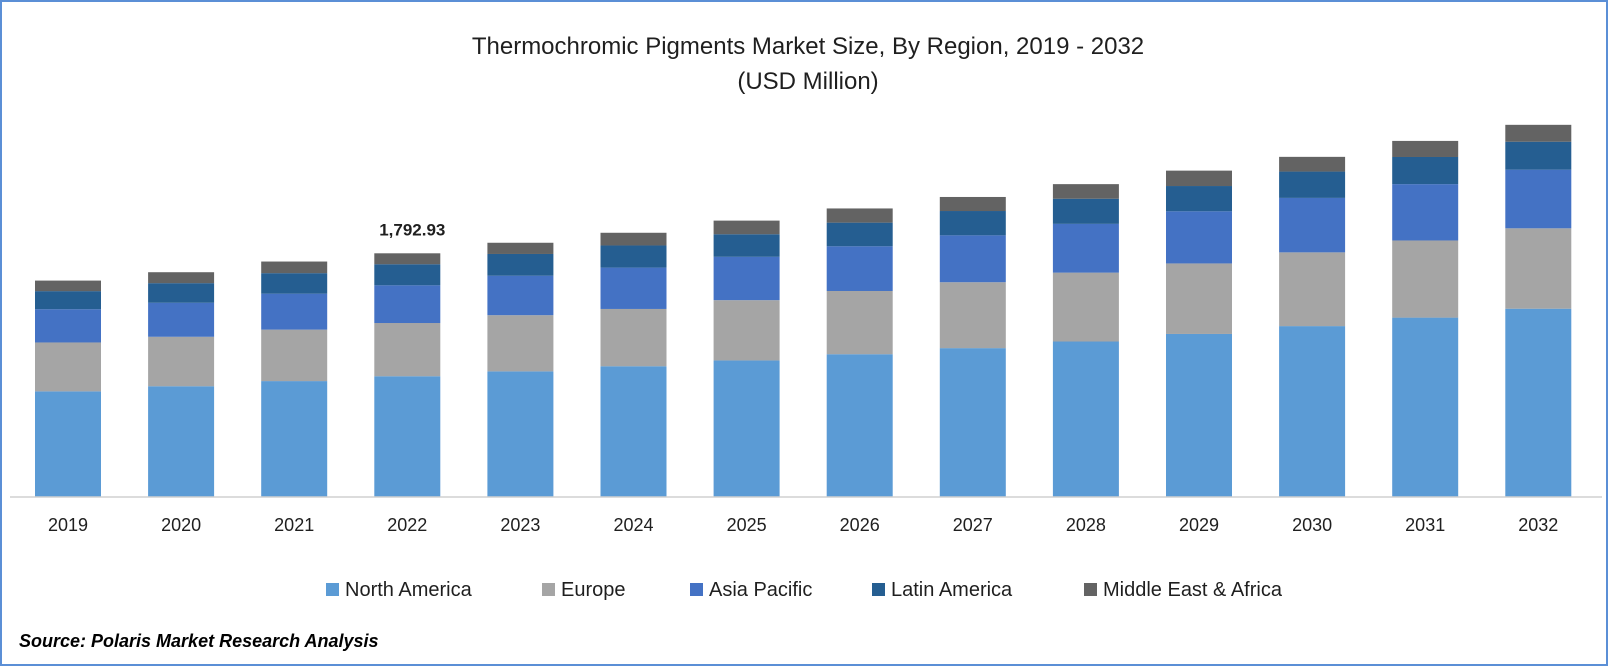 This screenshot has height=668, width=1608. What do you see at coordinates (746, 278) in the screenshot?
I see `bar-asia-pacific-2025` at bounding box center [746, 278].